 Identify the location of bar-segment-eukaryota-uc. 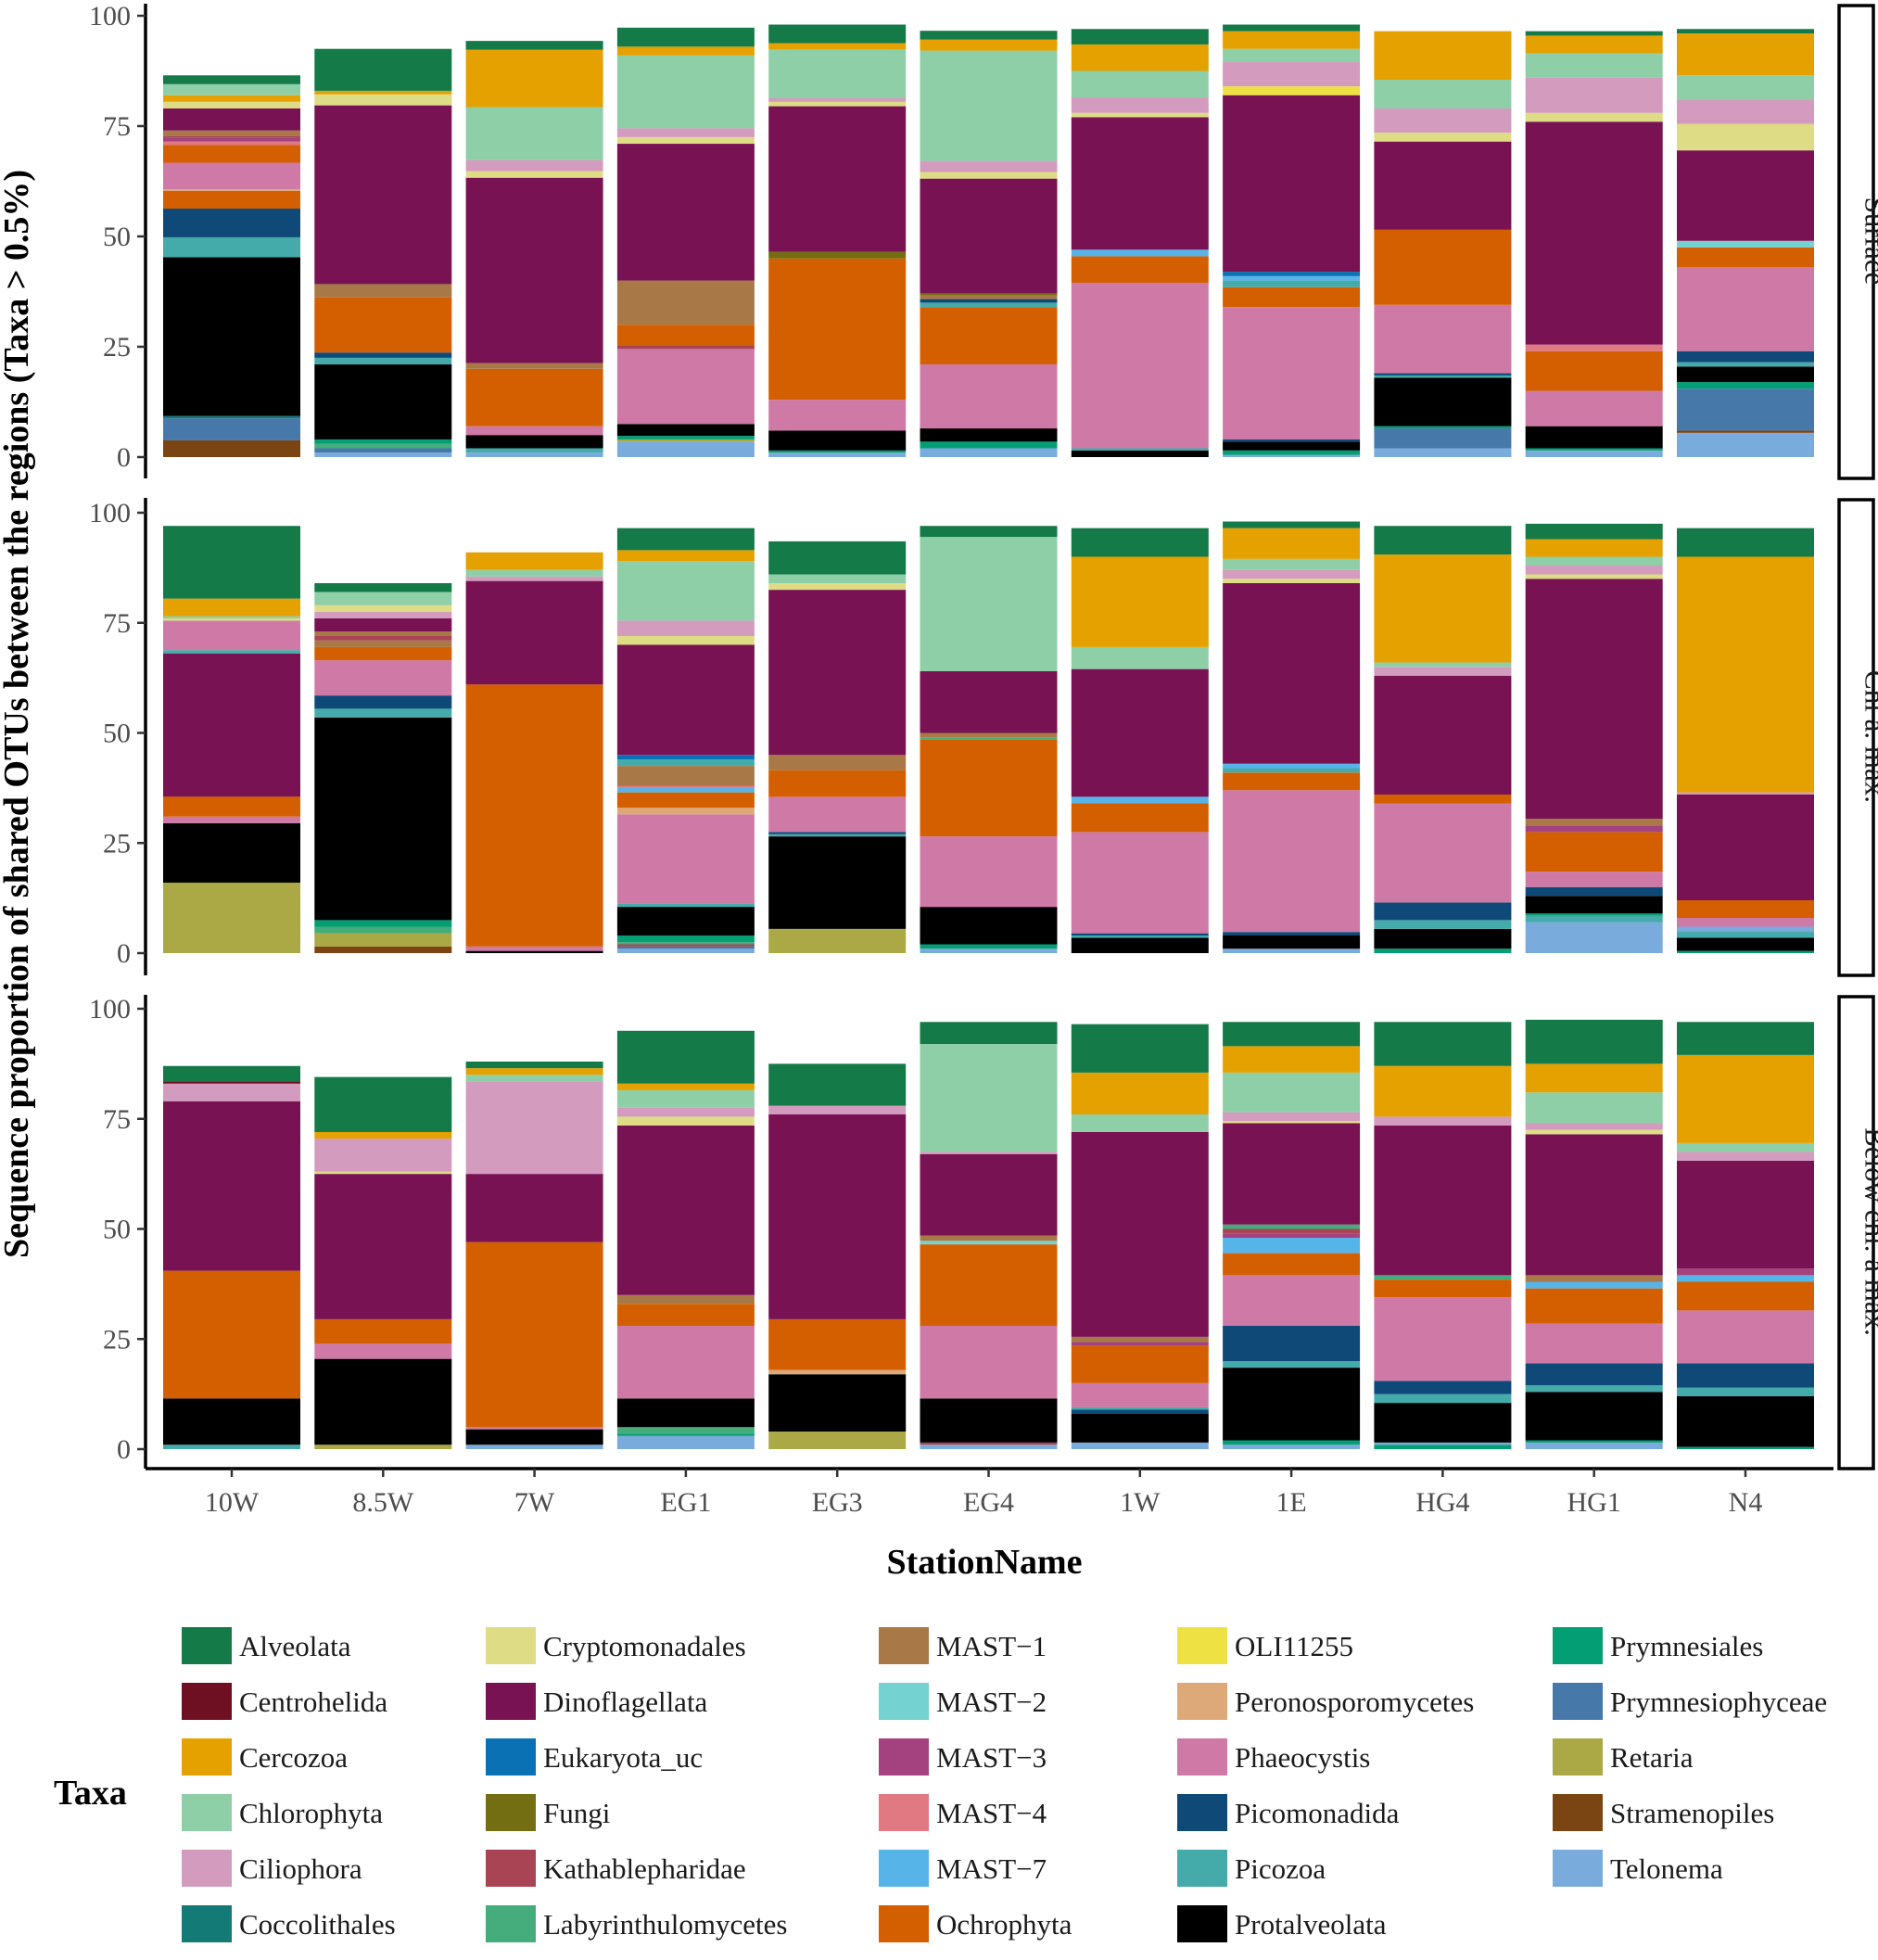
(1292, 274).